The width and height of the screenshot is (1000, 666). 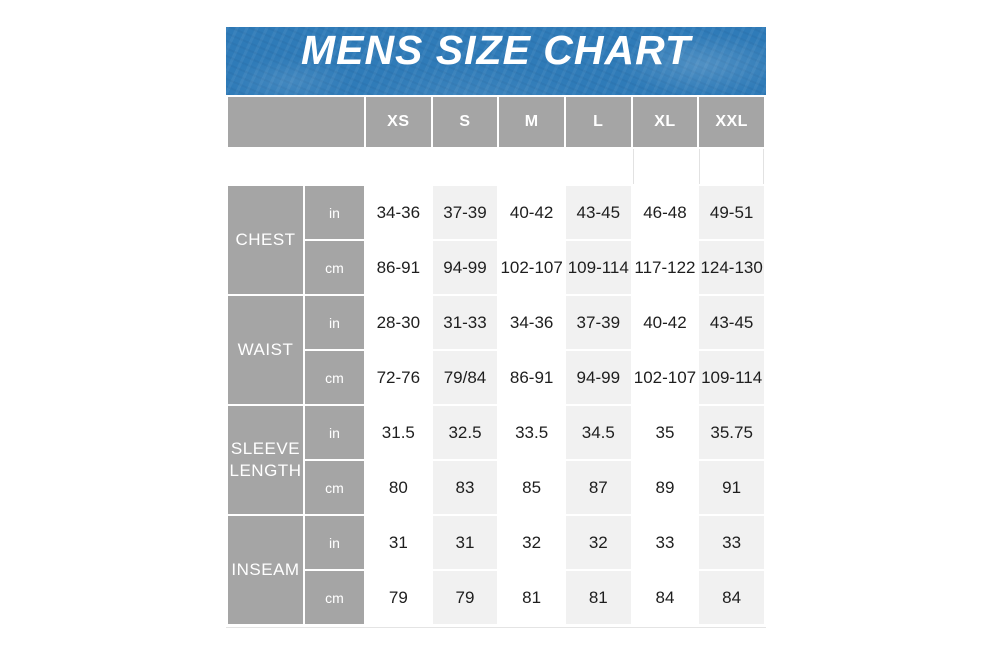 I want to click on table-row: INSEAM in 31 31 32 32 33 33, so click(x=496, y=570).